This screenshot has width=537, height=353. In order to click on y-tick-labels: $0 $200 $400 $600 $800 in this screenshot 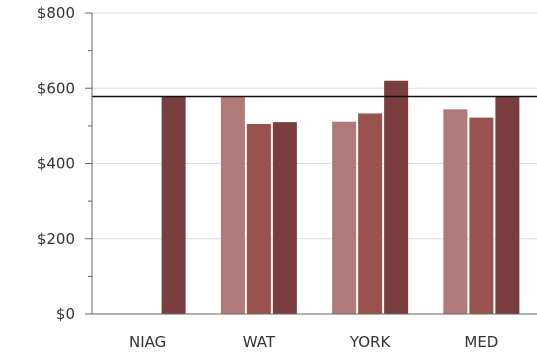, I will do `click(56, 163)`.